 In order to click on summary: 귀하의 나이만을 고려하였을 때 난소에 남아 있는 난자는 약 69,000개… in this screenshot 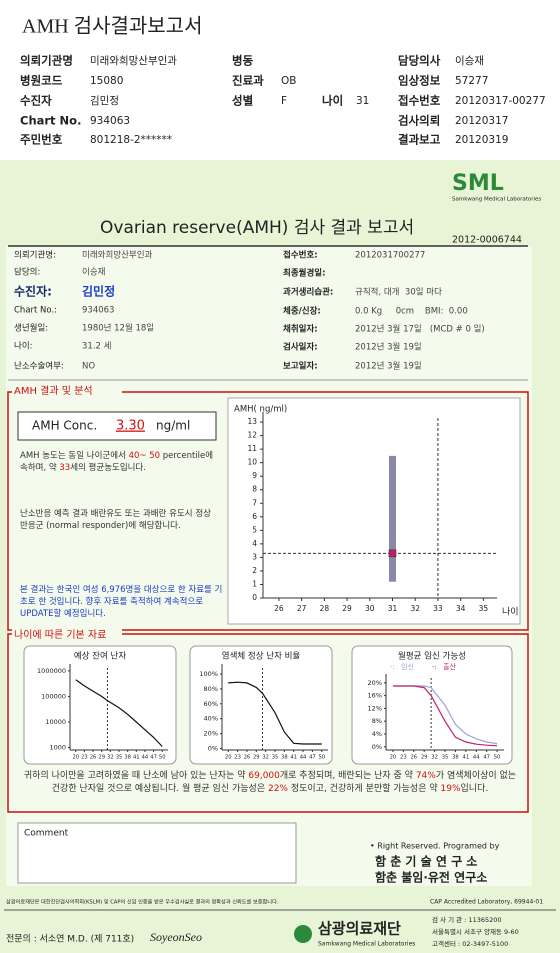, I will do `click(270, 783)`.